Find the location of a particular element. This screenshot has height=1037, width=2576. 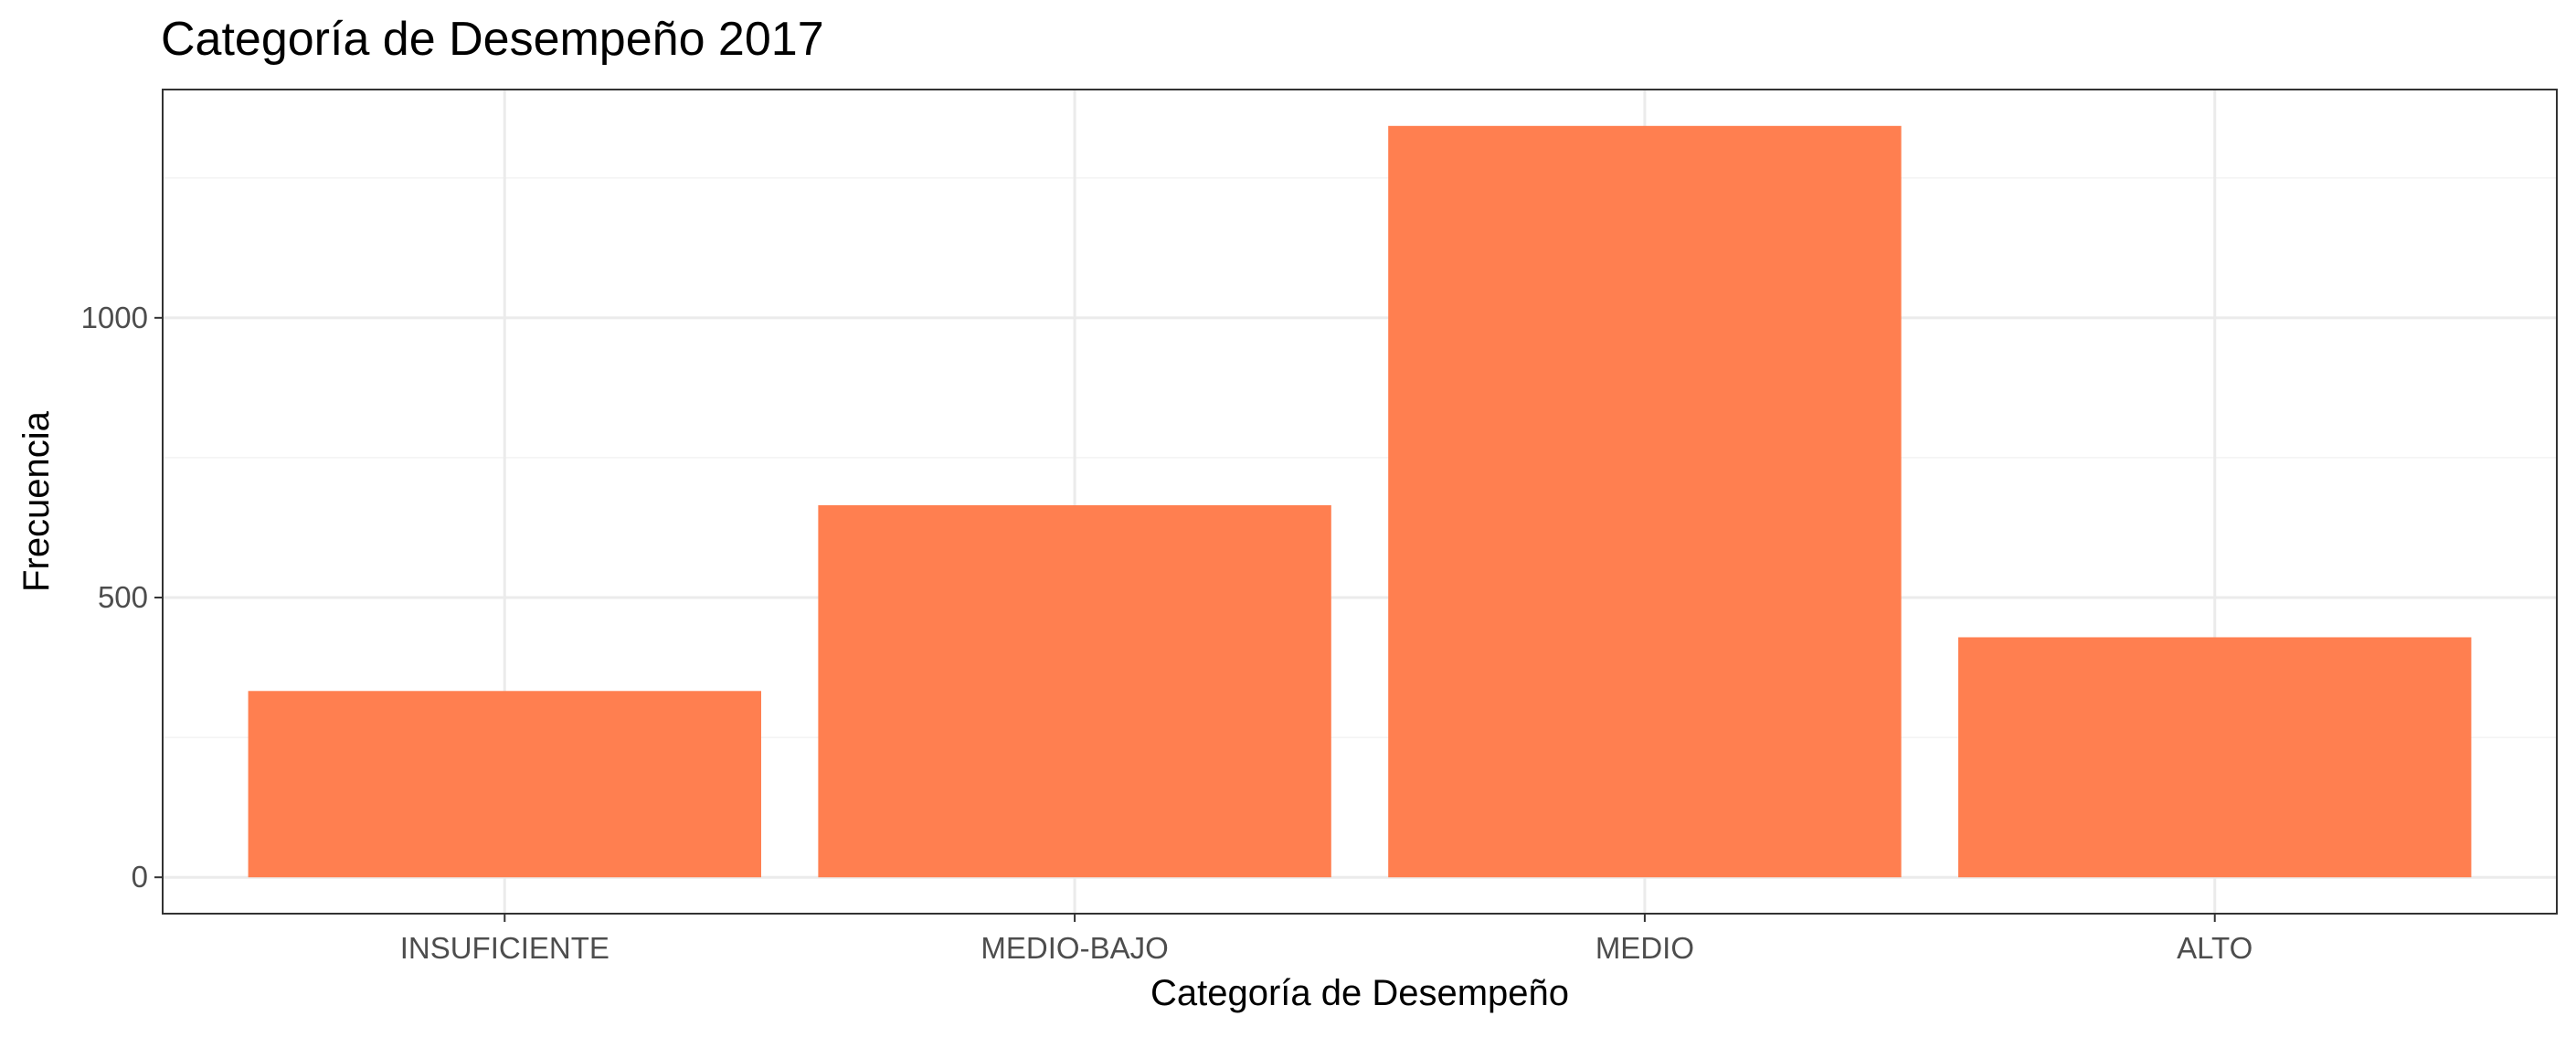

x-tick-label: ALTO is located at coordinates (2215, 948).